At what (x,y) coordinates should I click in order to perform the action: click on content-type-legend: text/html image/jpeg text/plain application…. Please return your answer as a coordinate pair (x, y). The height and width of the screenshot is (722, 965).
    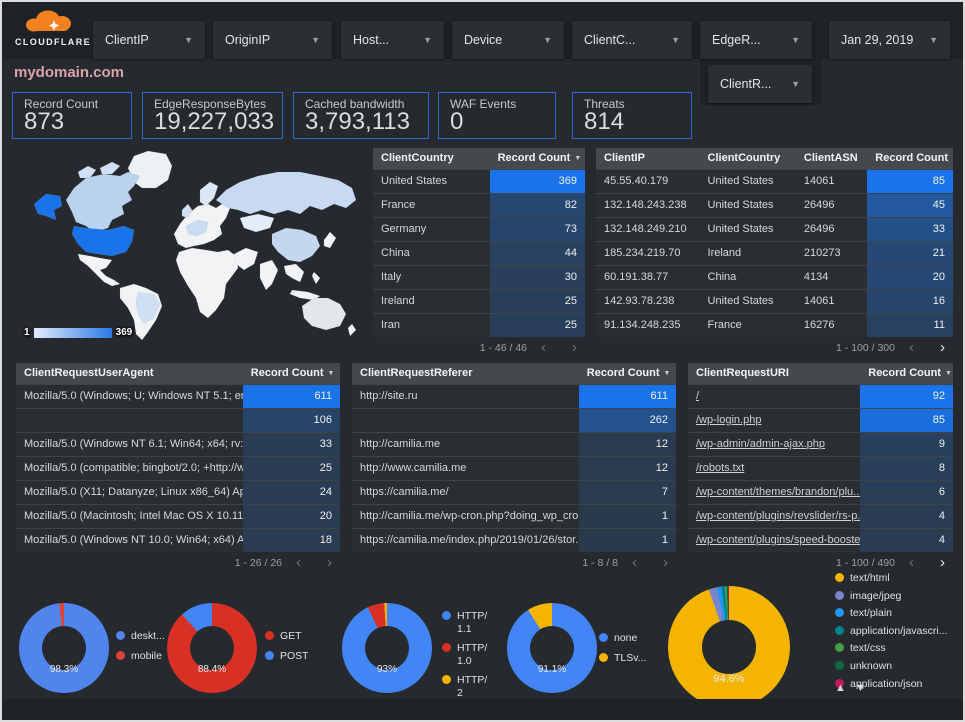
    Looking at the image, I should click on (891, 633).